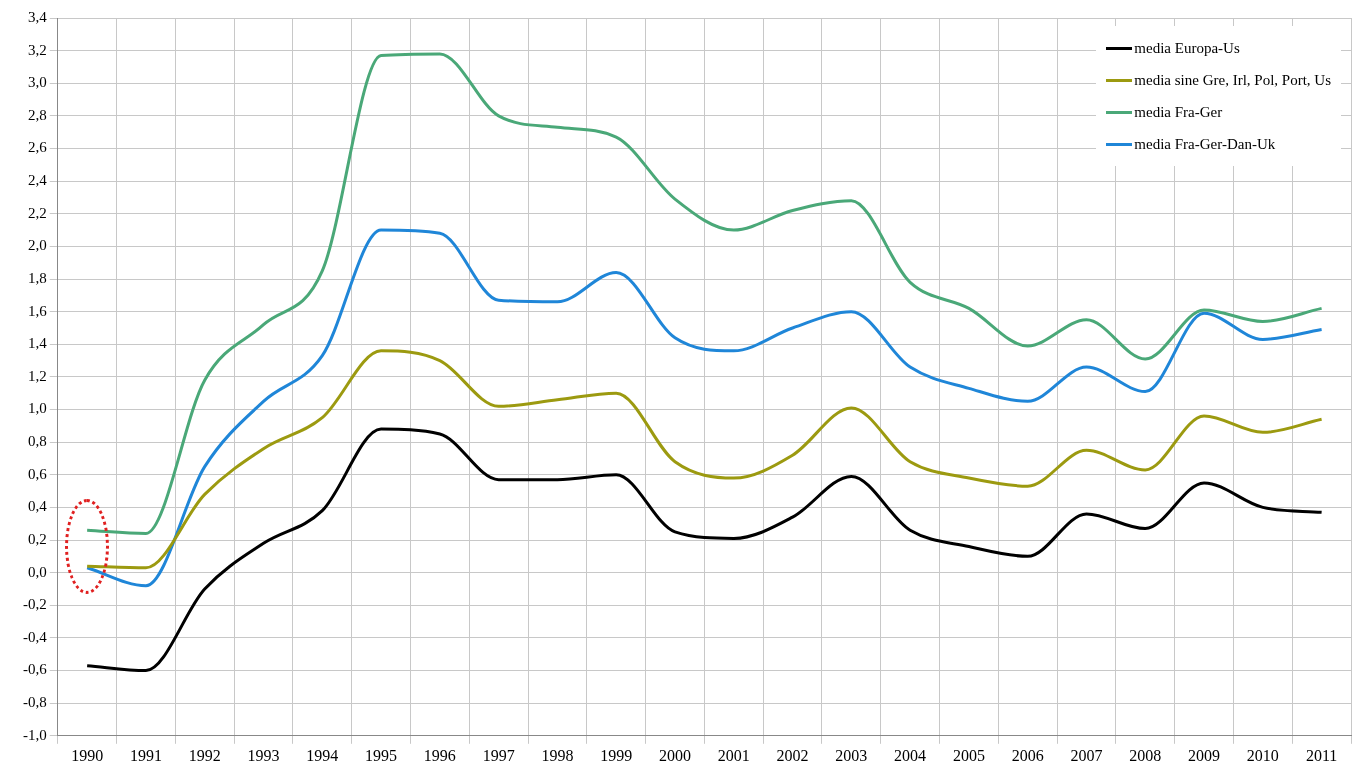 Image resolution: width=1371 pixels, height=773 pixels. I want to click on y-tick-label: 1,6, so click(38, 310).